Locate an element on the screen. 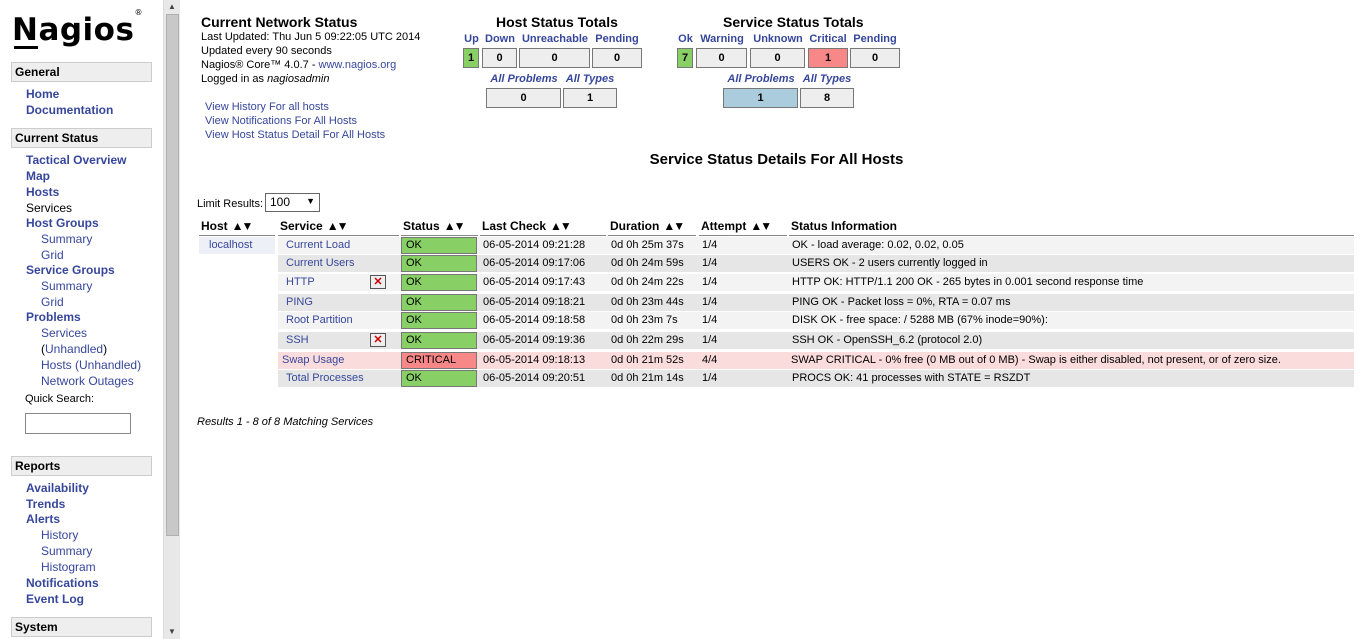 This screenshot has width=1365, height=639. nav-home: Home is located at coordinates (43, 94).